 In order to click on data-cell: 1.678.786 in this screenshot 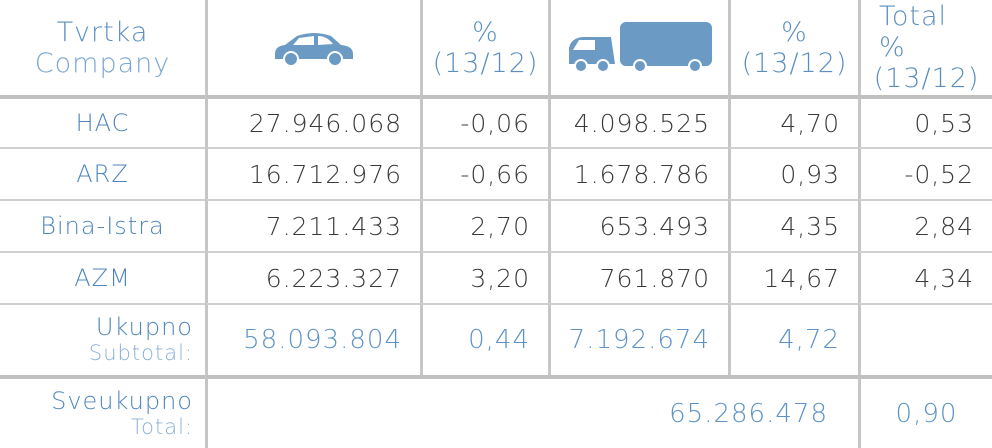, I will do `click(638, 173)`.